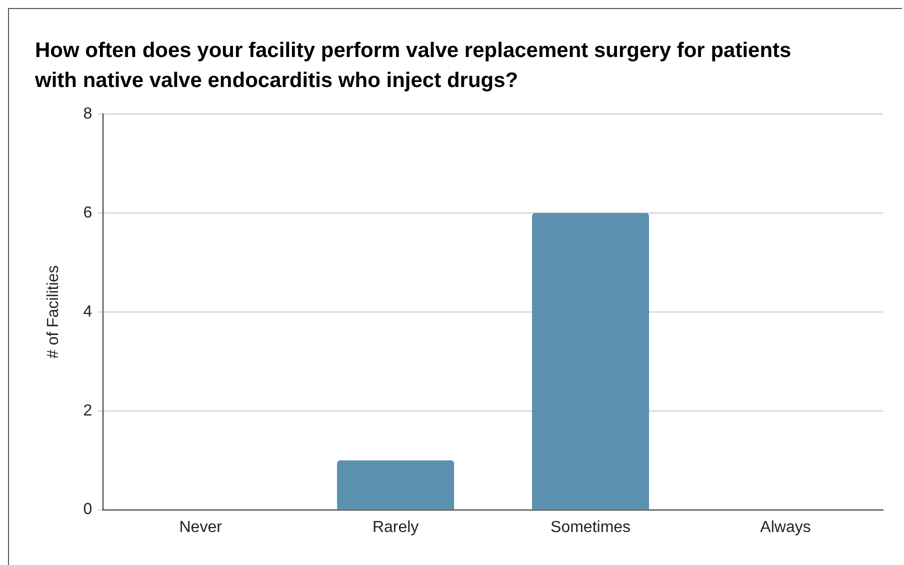  I want to click on y-tick-label: 8, so click(87, 113).